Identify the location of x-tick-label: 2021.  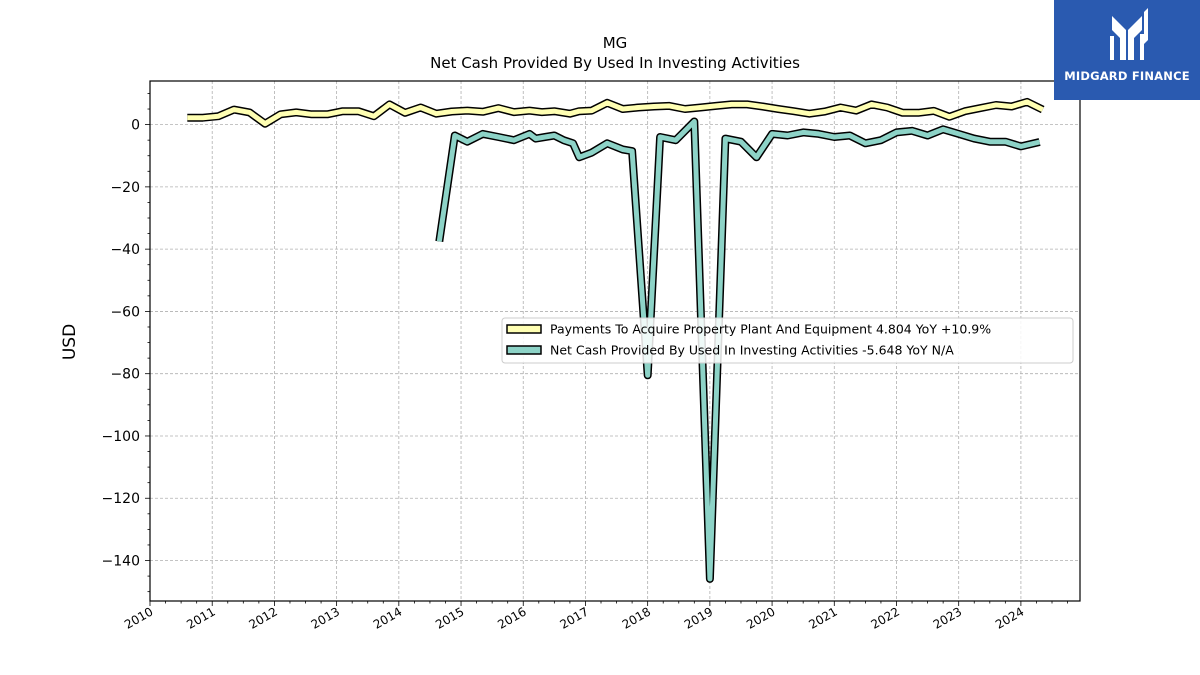
(822, 617).